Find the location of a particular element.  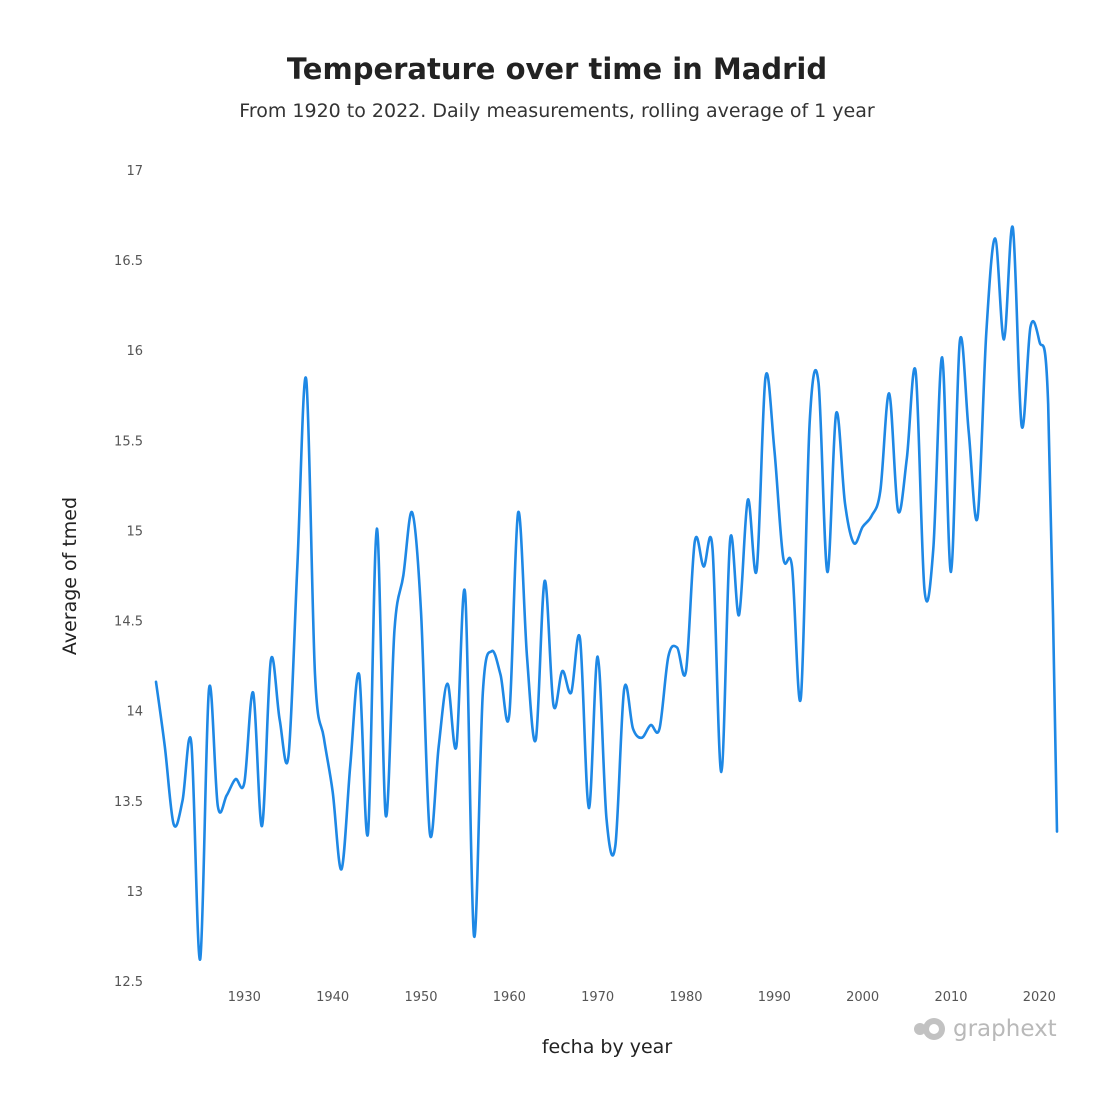

x-tick-label: 1940 is located at coordinates (332, 997).